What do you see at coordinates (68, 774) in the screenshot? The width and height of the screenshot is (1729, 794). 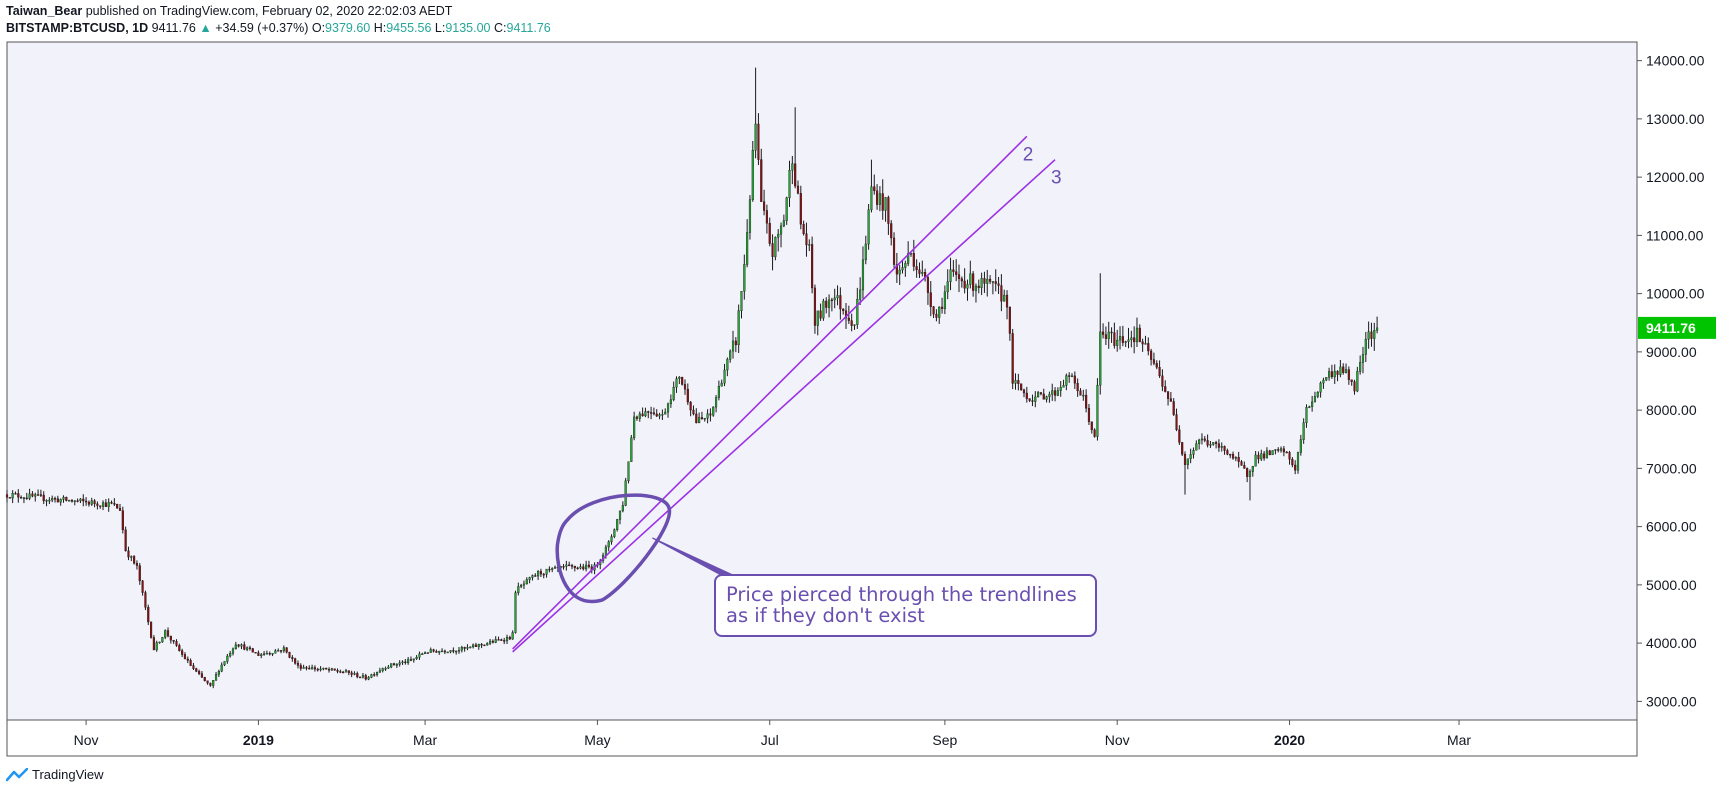 I see `footer-brand: TradingView` at bounding box center [68, 774].